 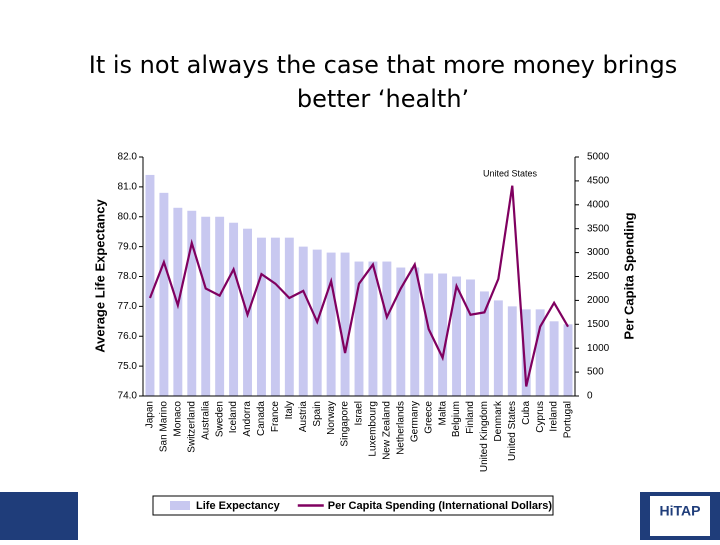 I want to click on x-tick-label: San Marino, so click(x=164, y=427).